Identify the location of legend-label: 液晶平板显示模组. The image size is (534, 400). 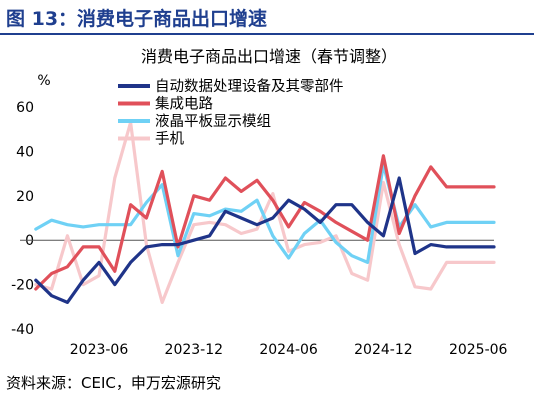
(213, 121).